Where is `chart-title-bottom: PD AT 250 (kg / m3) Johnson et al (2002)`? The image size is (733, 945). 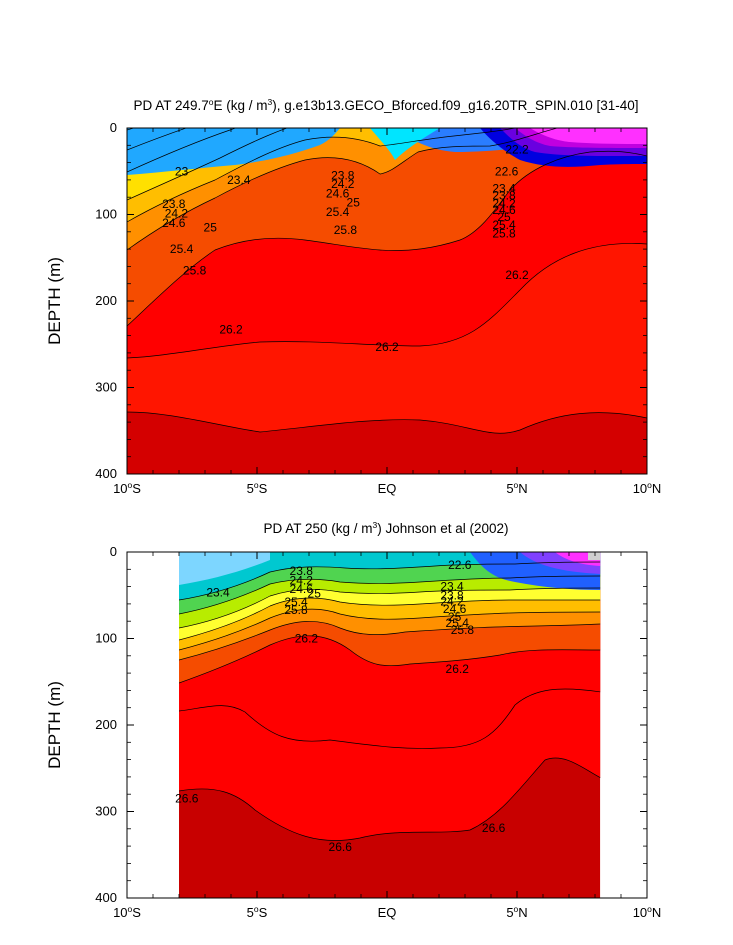
chart-title-bottom: PD AT 250 (kg / m3) Johnson et al (2002) is located at coordinates (385, 528).